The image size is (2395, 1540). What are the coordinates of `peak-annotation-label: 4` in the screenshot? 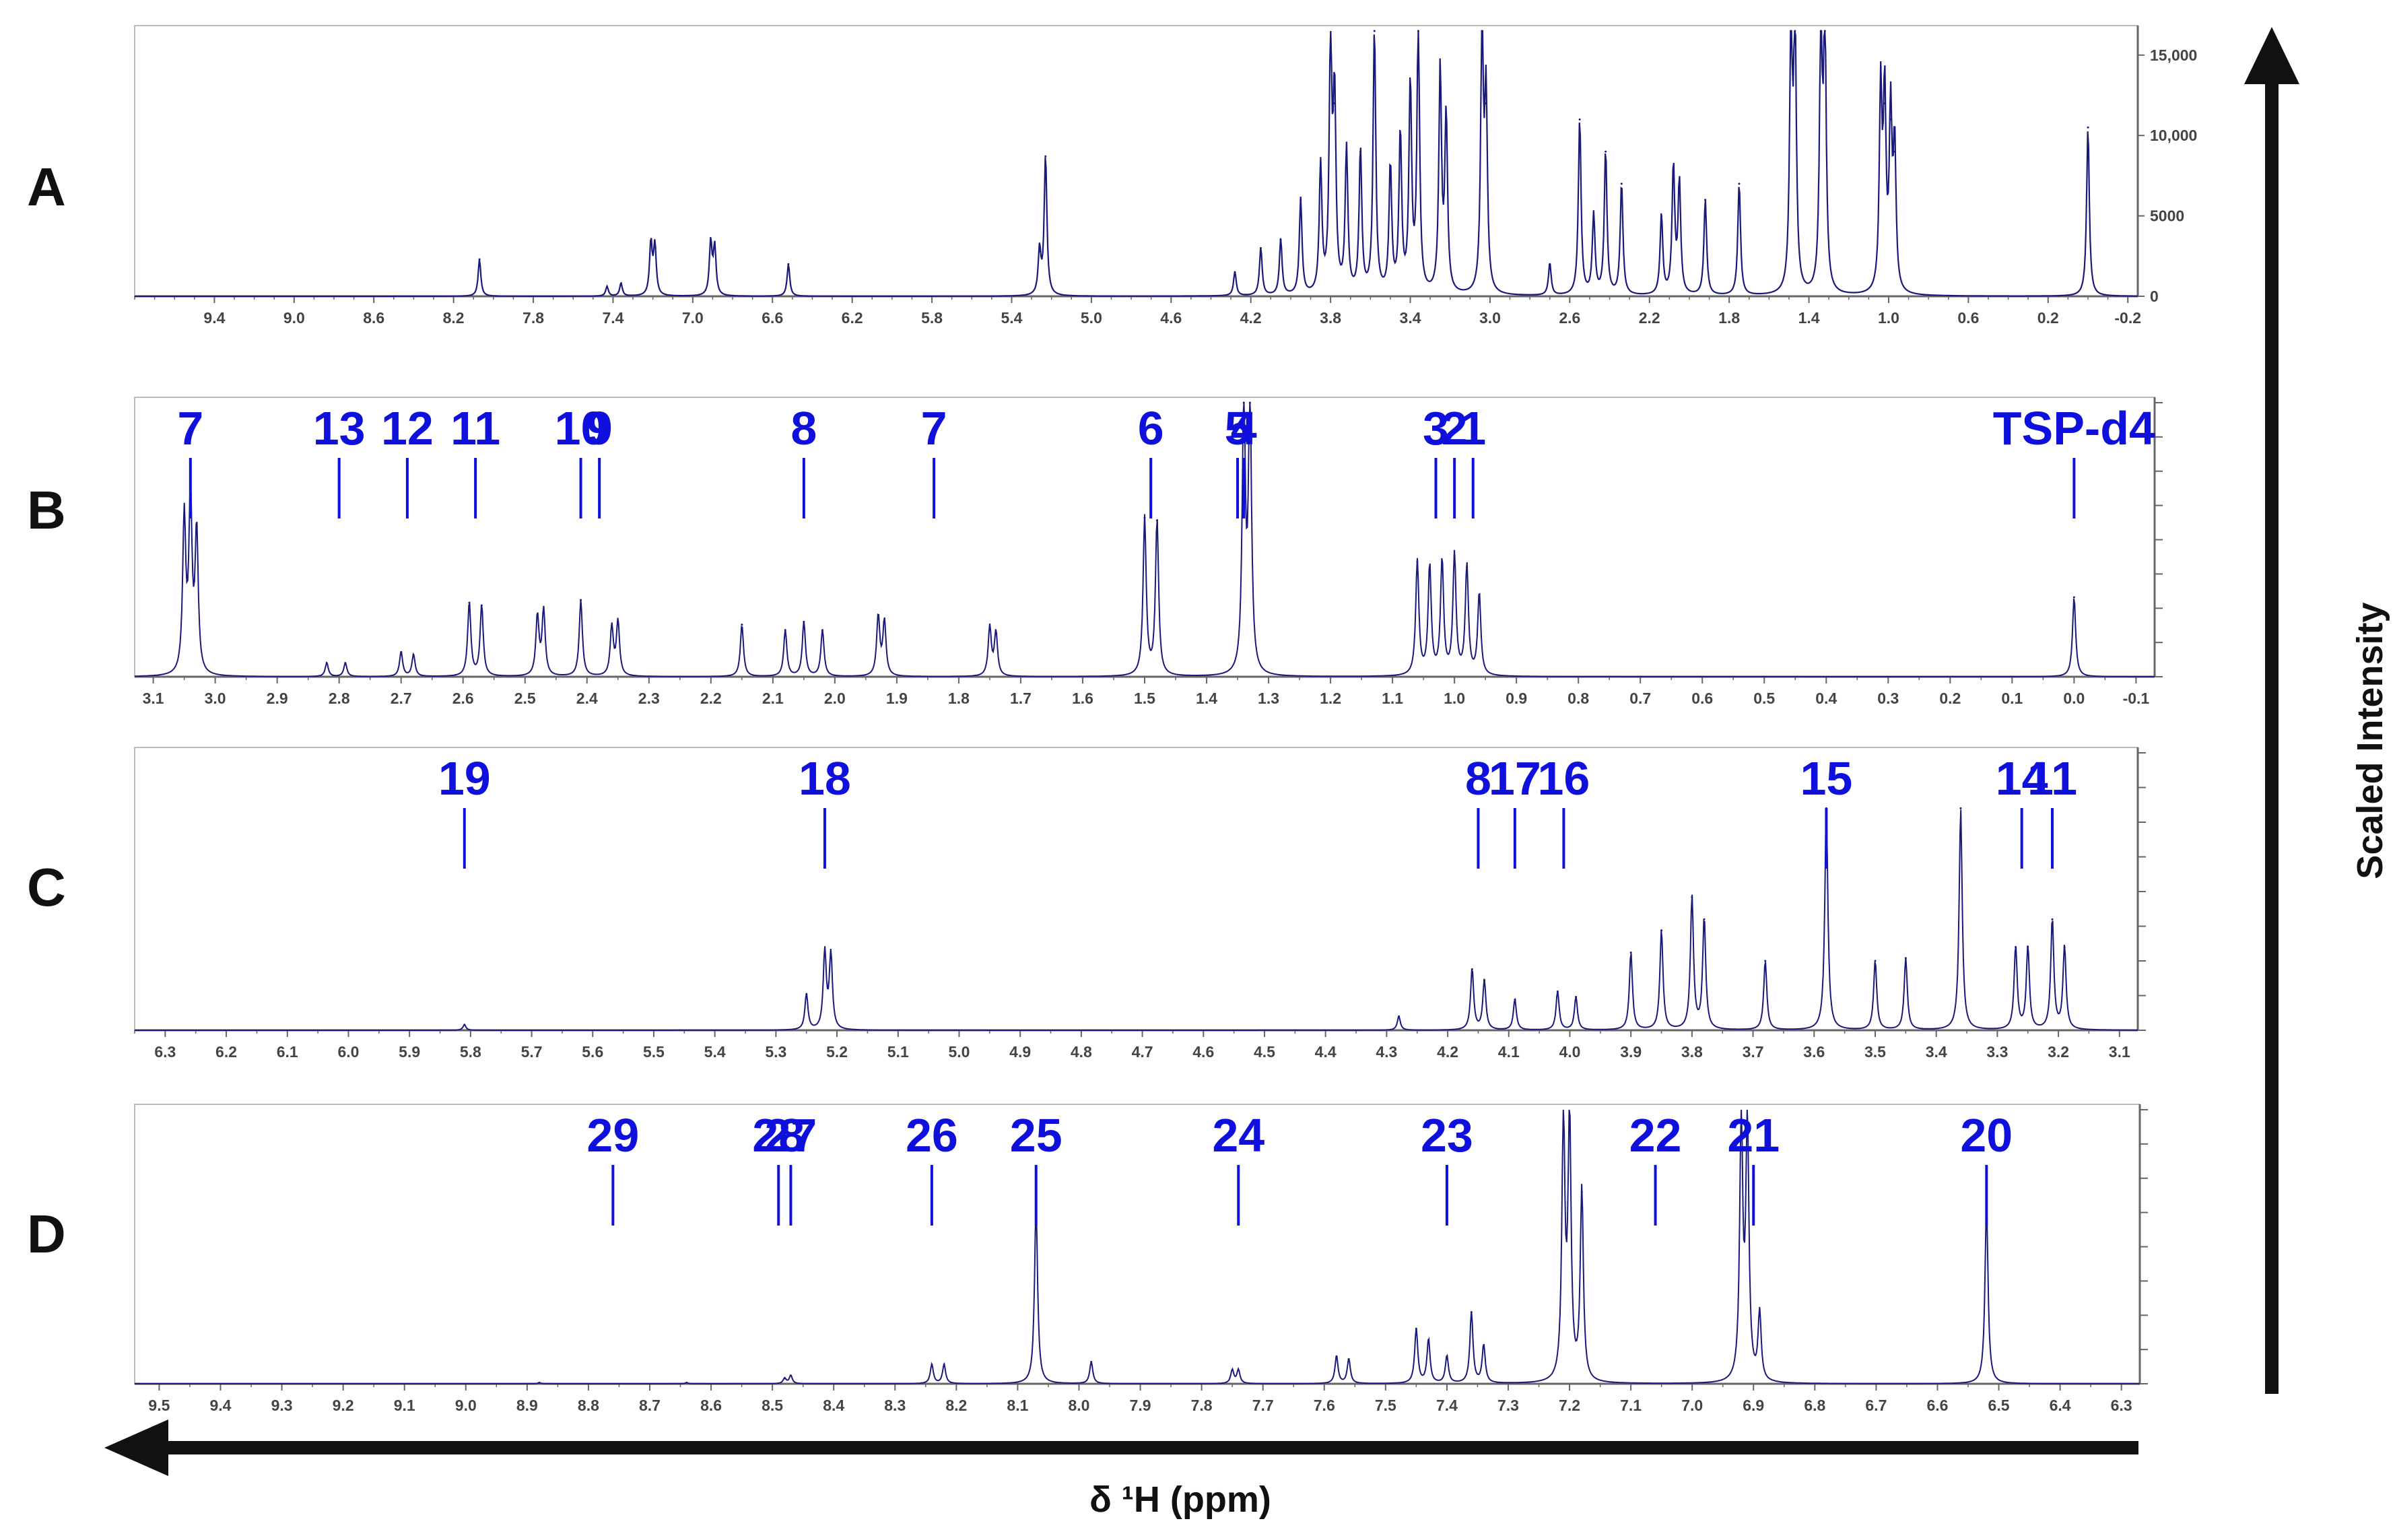 It's located at (1244, 428).